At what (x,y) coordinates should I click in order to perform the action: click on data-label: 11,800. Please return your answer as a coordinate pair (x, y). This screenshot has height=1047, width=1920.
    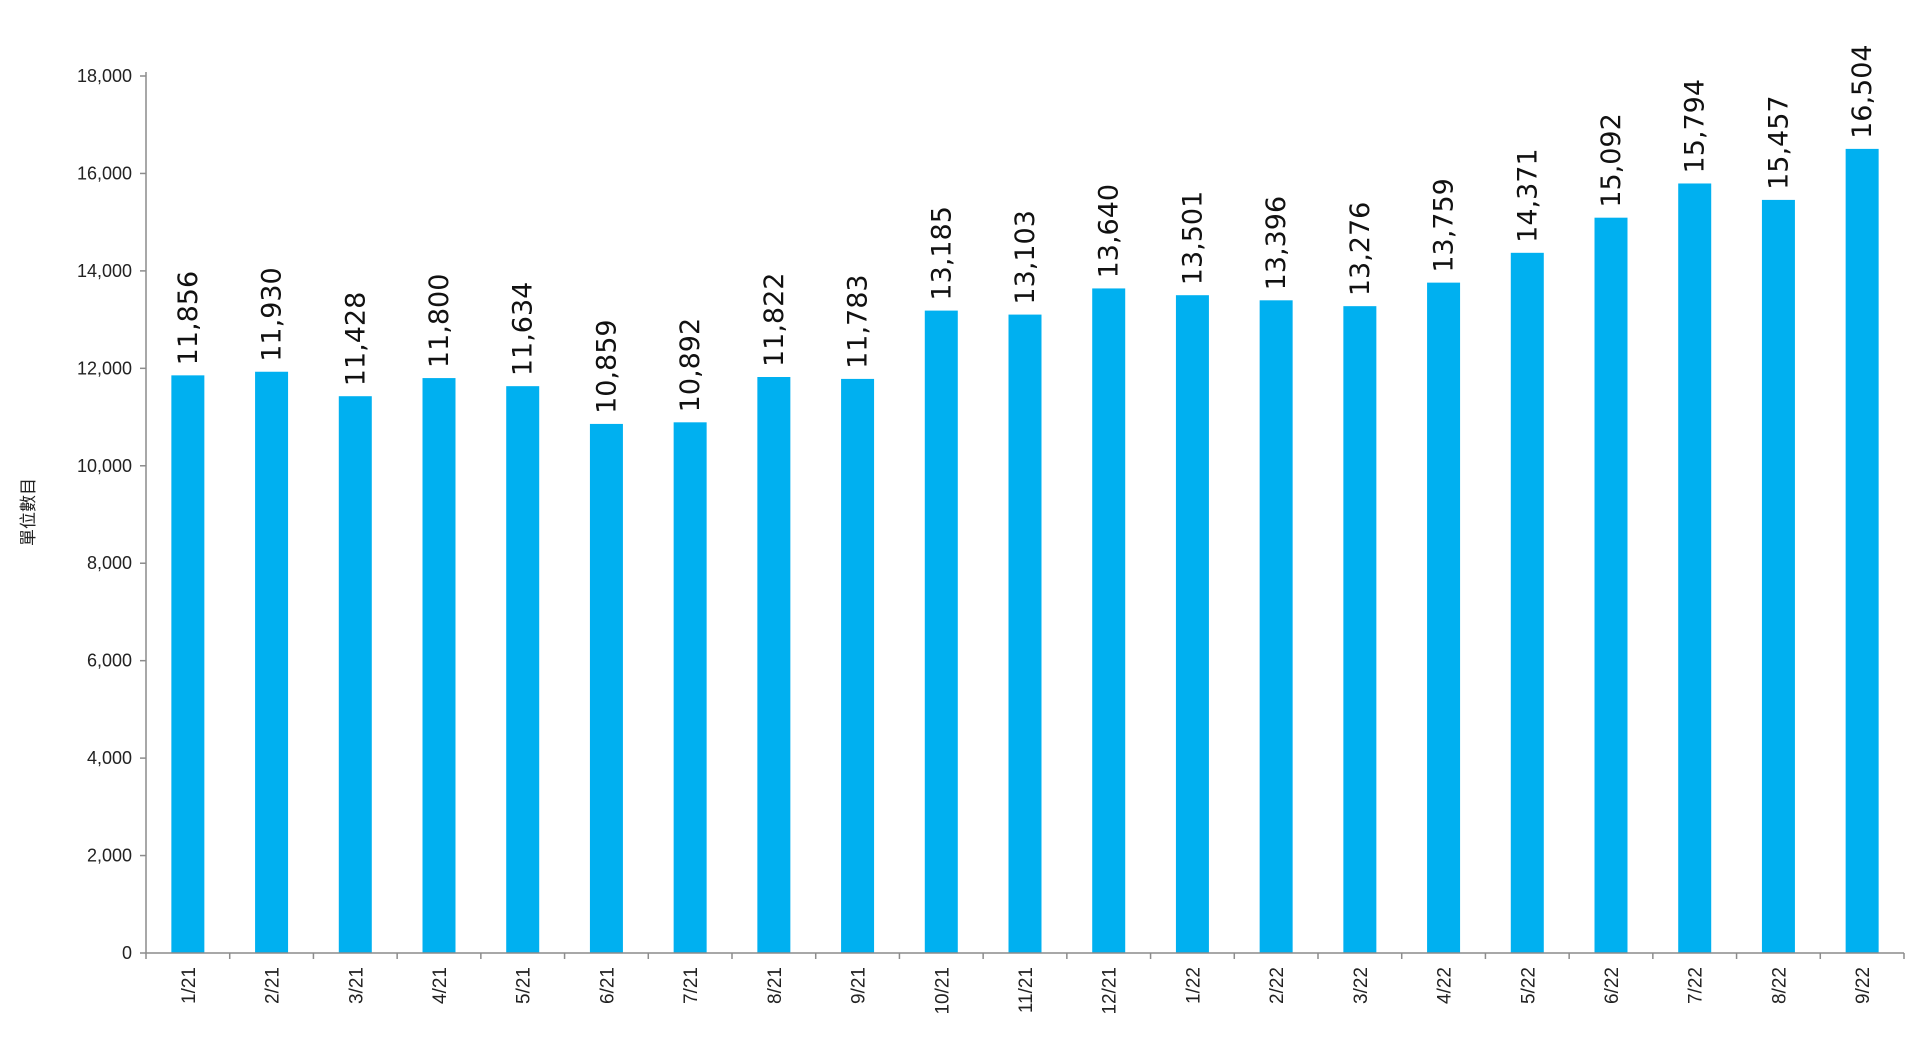
    Looking at the image, I should click on (439, 321).